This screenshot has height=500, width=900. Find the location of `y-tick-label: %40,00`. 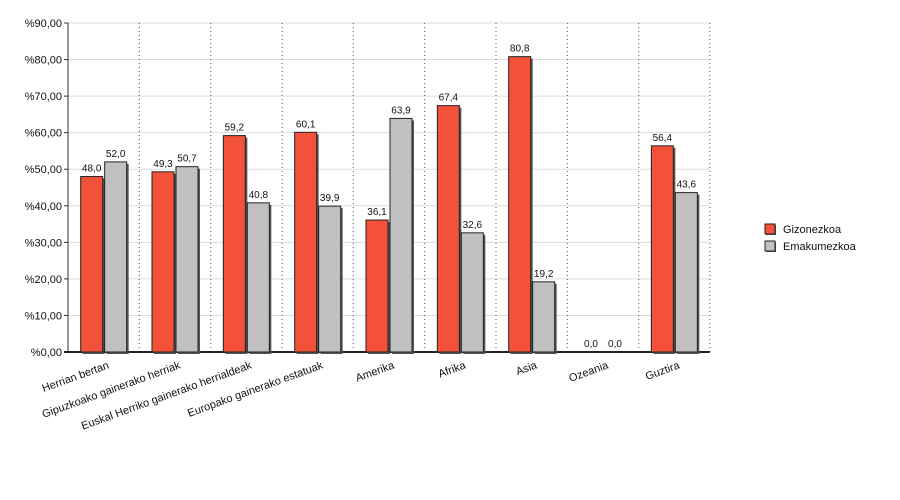

y-tick-label: %40,00 is located at coordinates (43, 207).